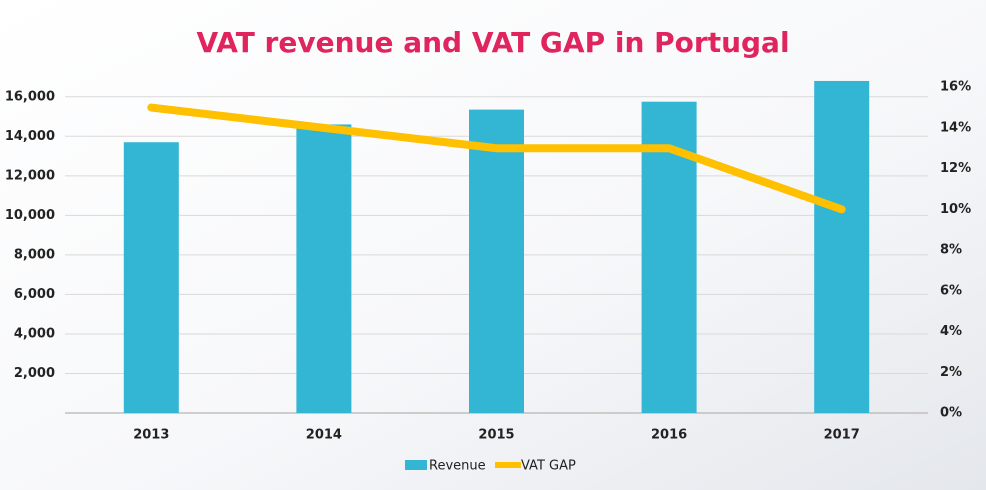  I want to click on x-tick-label: 2016, so click(669, 435).